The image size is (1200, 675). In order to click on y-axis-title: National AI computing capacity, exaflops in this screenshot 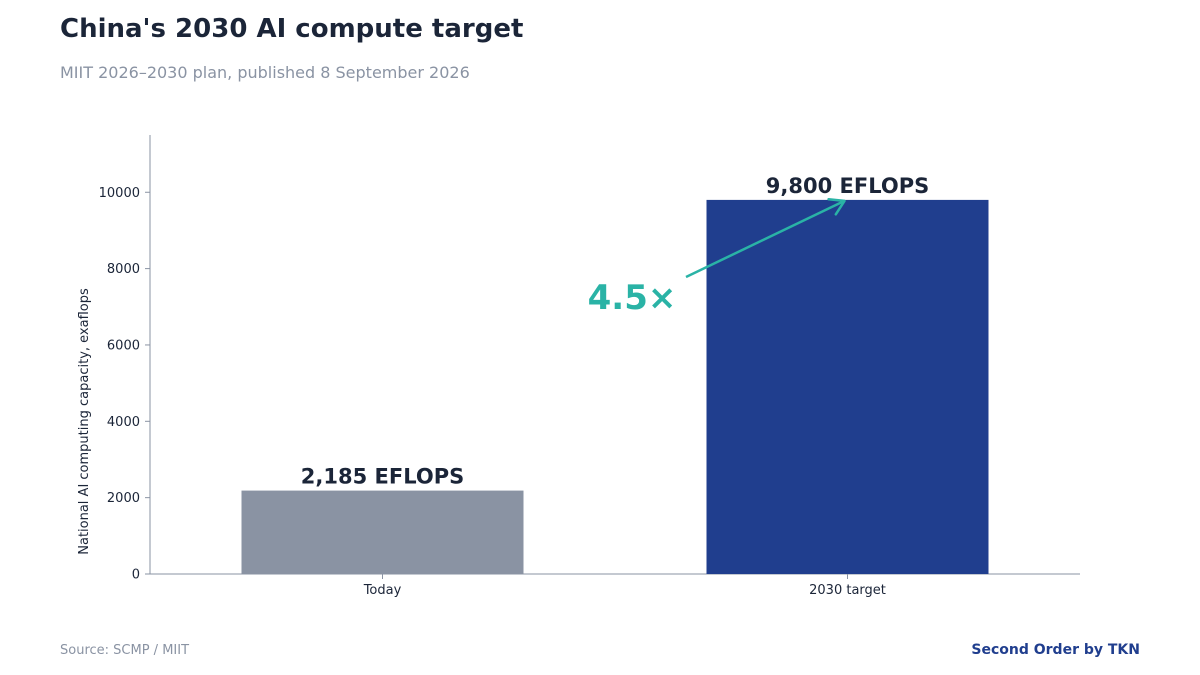, I will do `click(84, 421)`.